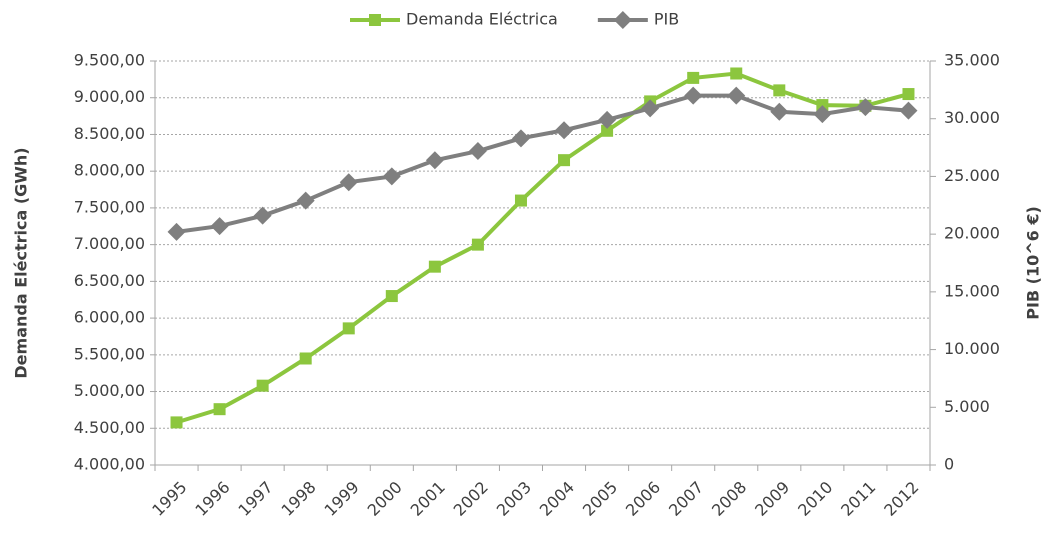  Describe the element at coordinates (109, 60) in the screenshot. I see `y-tick-label: 9.500,00` at that location.